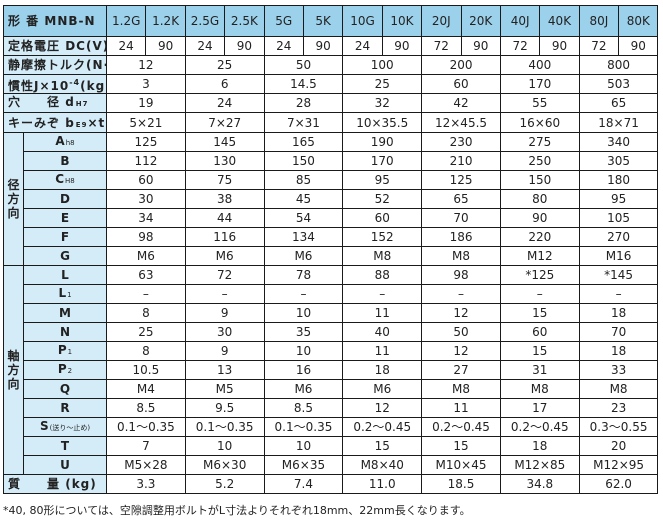 The image size is (663, 520). I want to click on value: 250, so click(540, 161).